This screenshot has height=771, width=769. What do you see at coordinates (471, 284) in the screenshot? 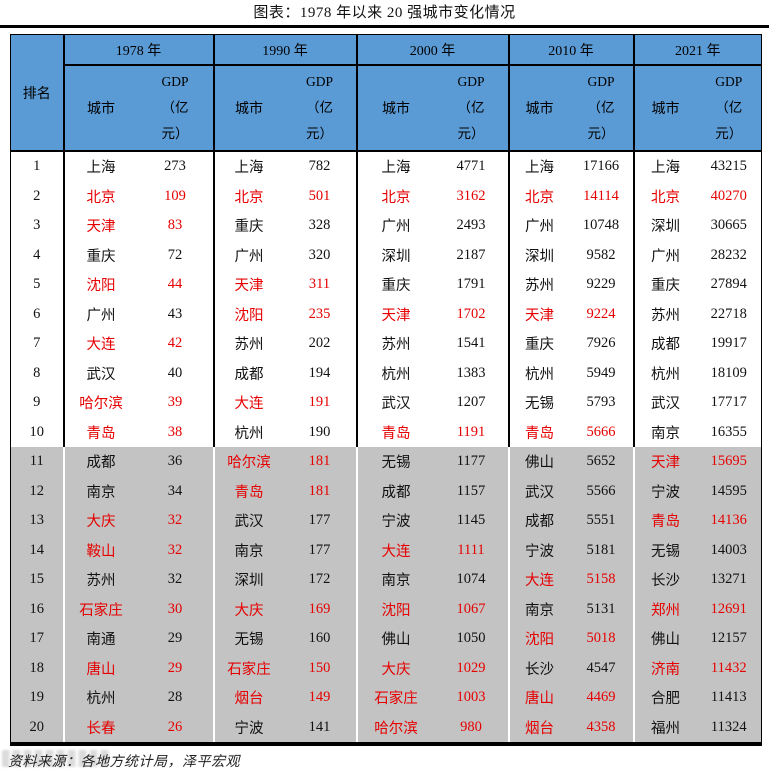
I see `gdp-cell: 1791` at bounding box center [471, 284].